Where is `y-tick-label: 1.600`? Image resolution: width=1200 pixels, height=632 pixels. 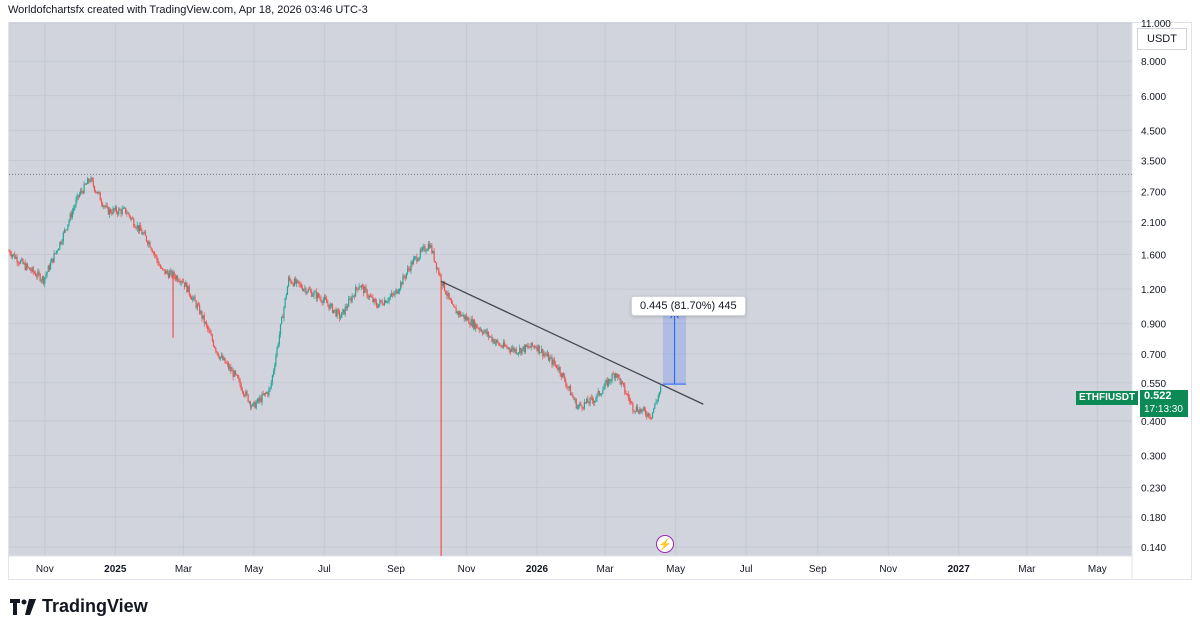 y-tick-label: 1.600 is located at coordinates (1153, 256).